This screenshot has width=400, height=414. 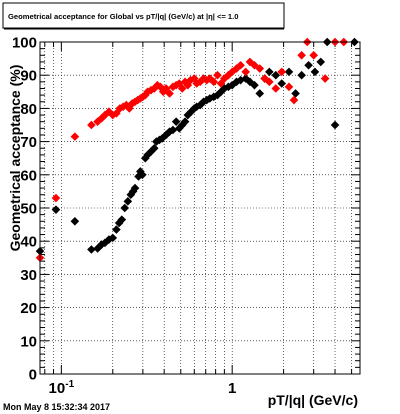 I want to click on y-tick-label: 0, so click(x=33, y=375).